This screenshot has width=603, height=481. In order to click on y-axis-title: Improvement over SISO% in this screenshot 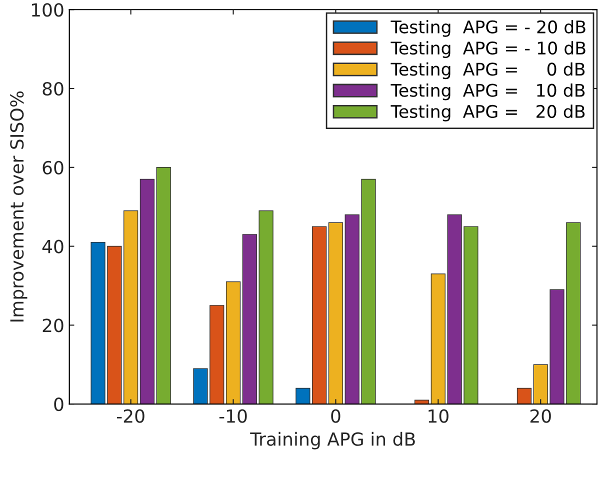, I will do `click(19, 206)`.